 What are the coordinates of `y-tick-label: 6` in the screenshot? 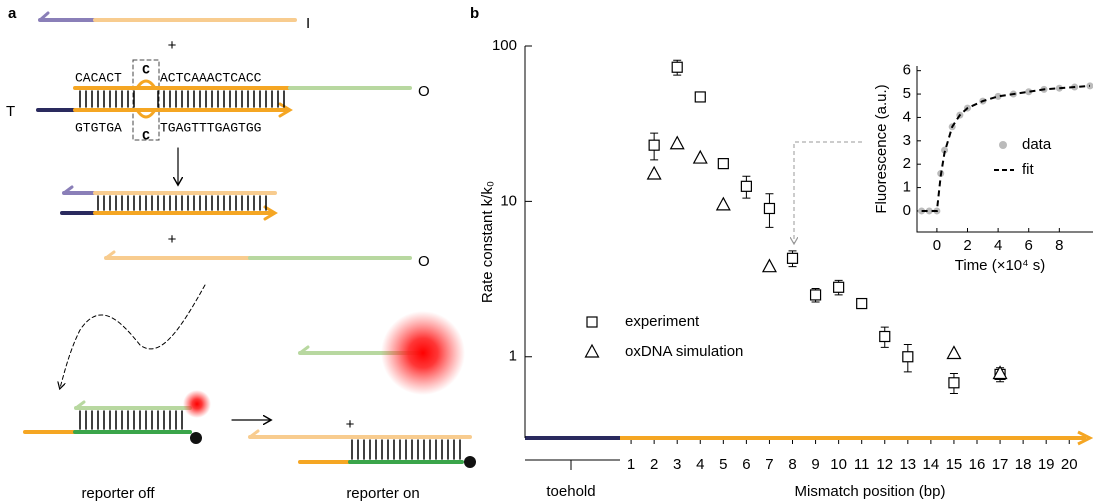 It's located at (907, 70).